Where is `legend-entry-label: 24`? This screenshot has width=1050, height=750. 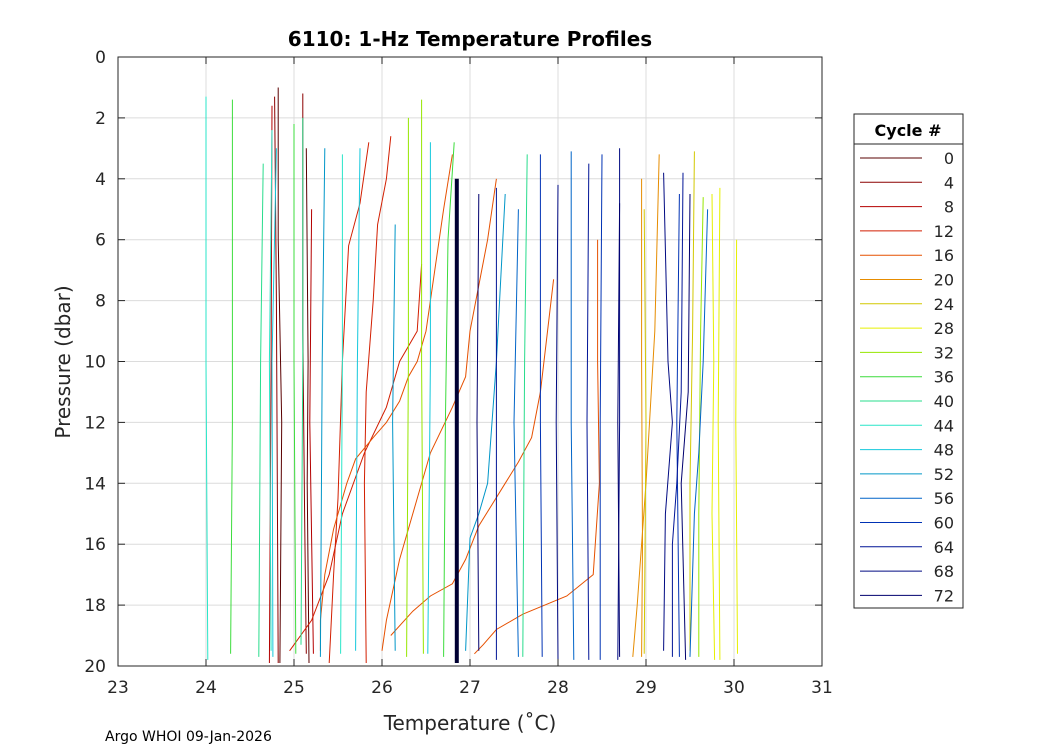
legend-entry-label: 24 is located at coordinates (944, 304).